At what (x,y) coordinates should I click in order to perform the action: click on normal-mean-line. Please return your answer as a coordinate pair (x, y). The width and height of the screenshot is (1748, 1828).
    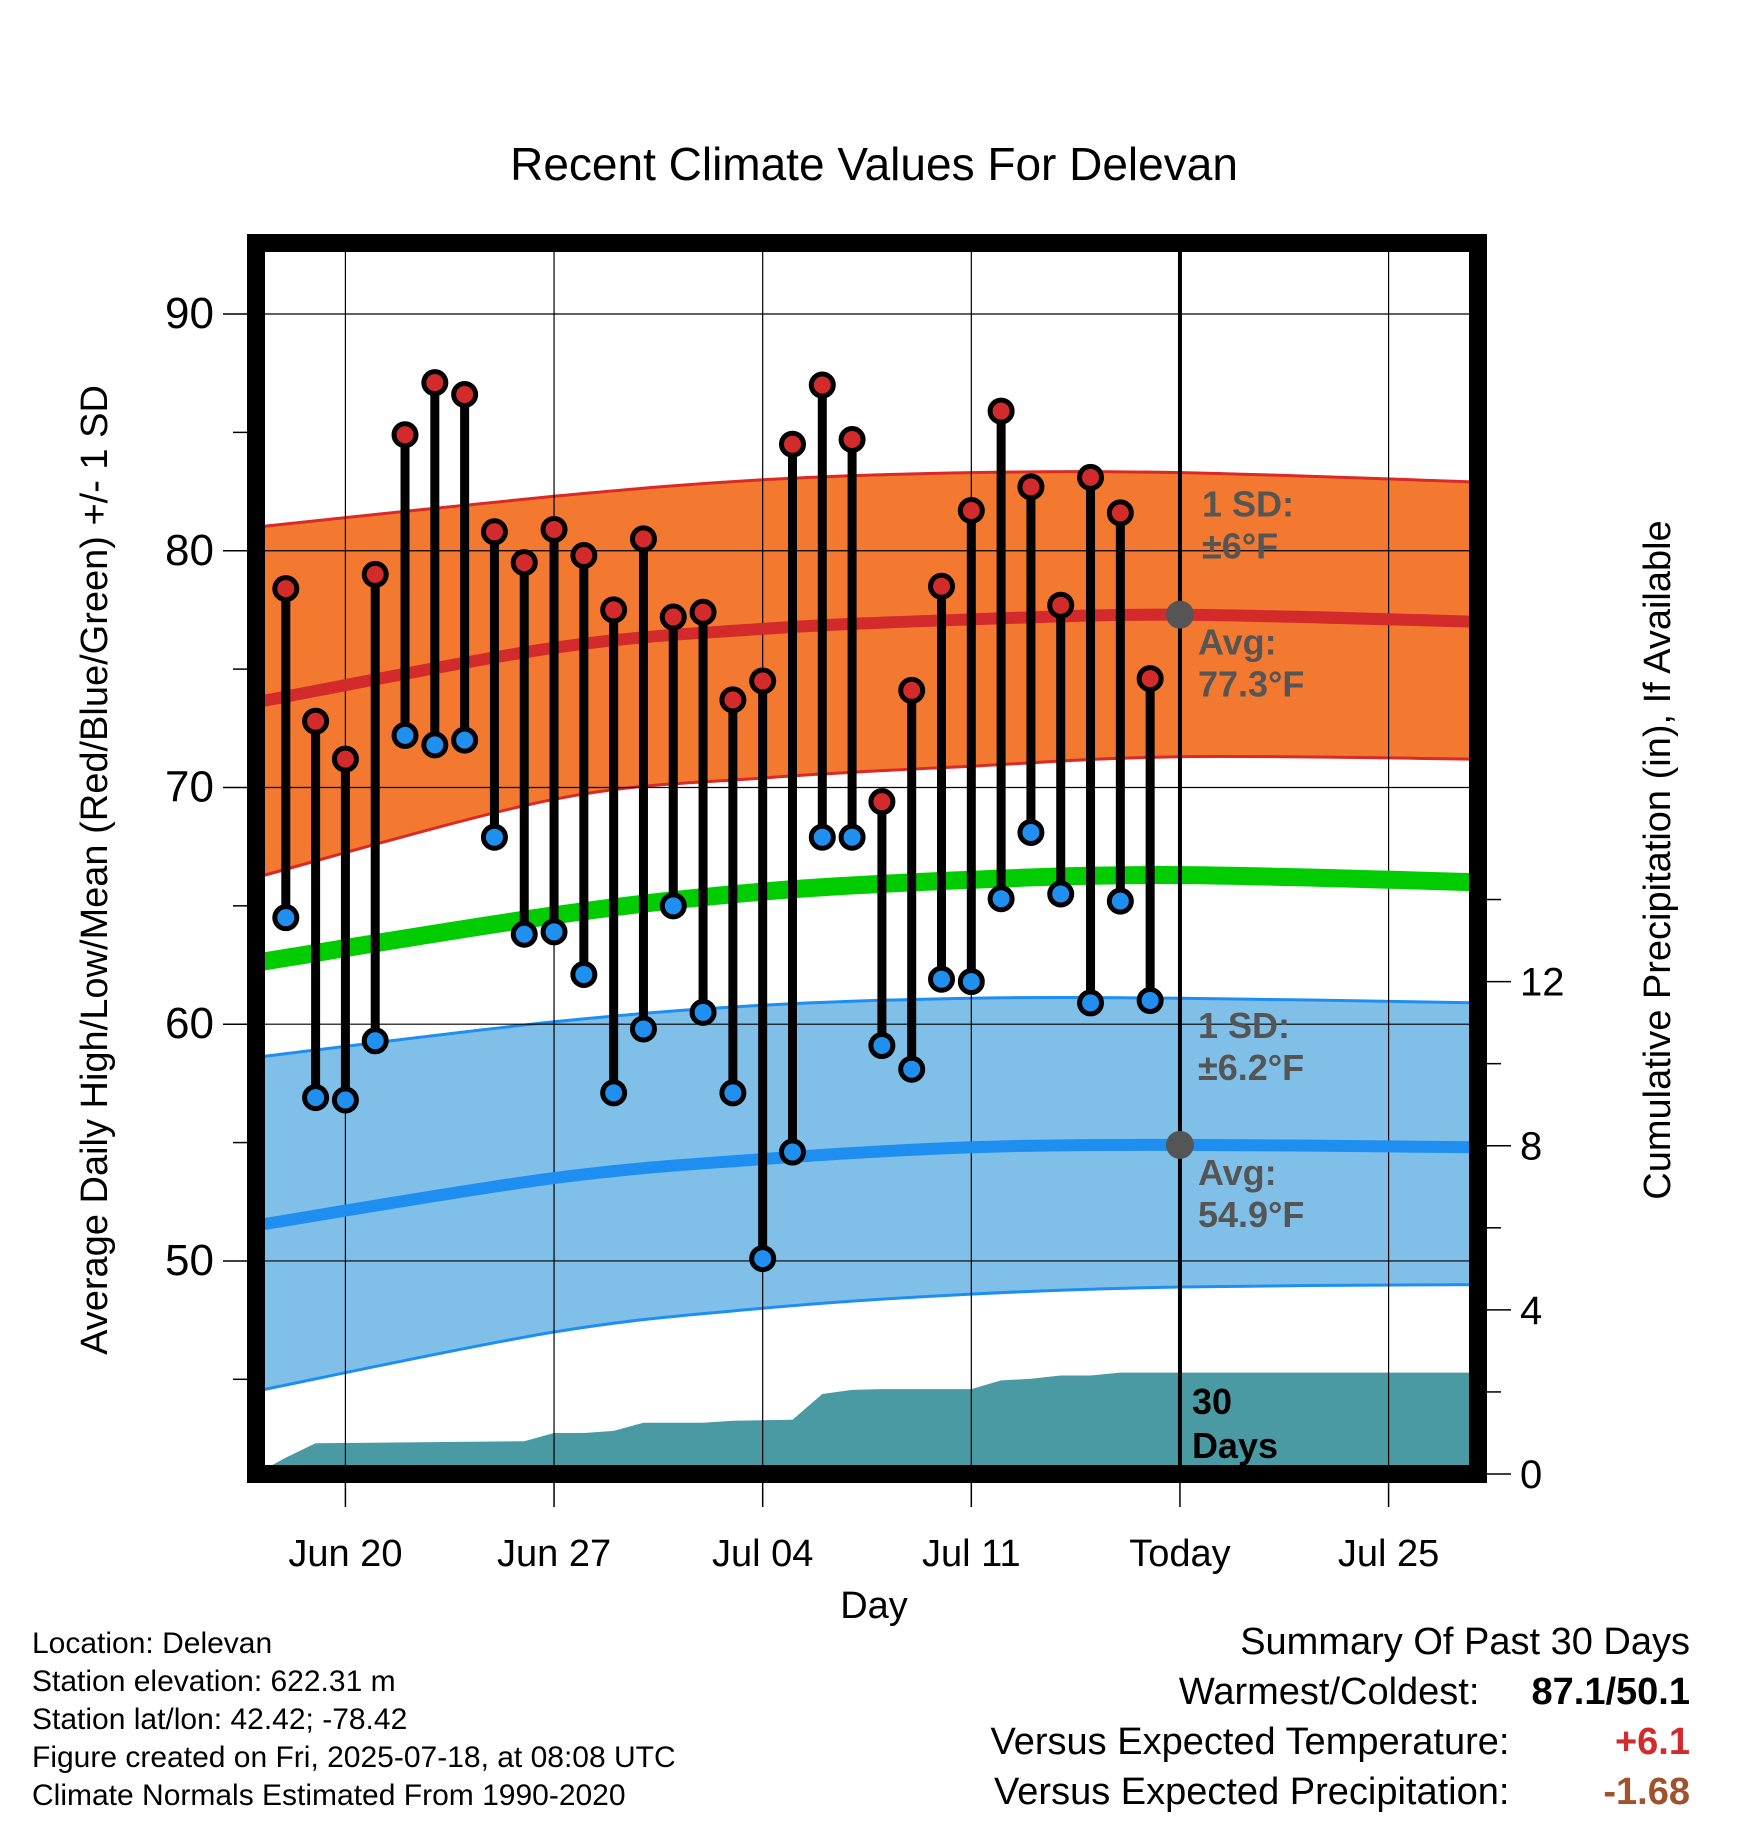
    Looking at the image, I should click on (866, 919).